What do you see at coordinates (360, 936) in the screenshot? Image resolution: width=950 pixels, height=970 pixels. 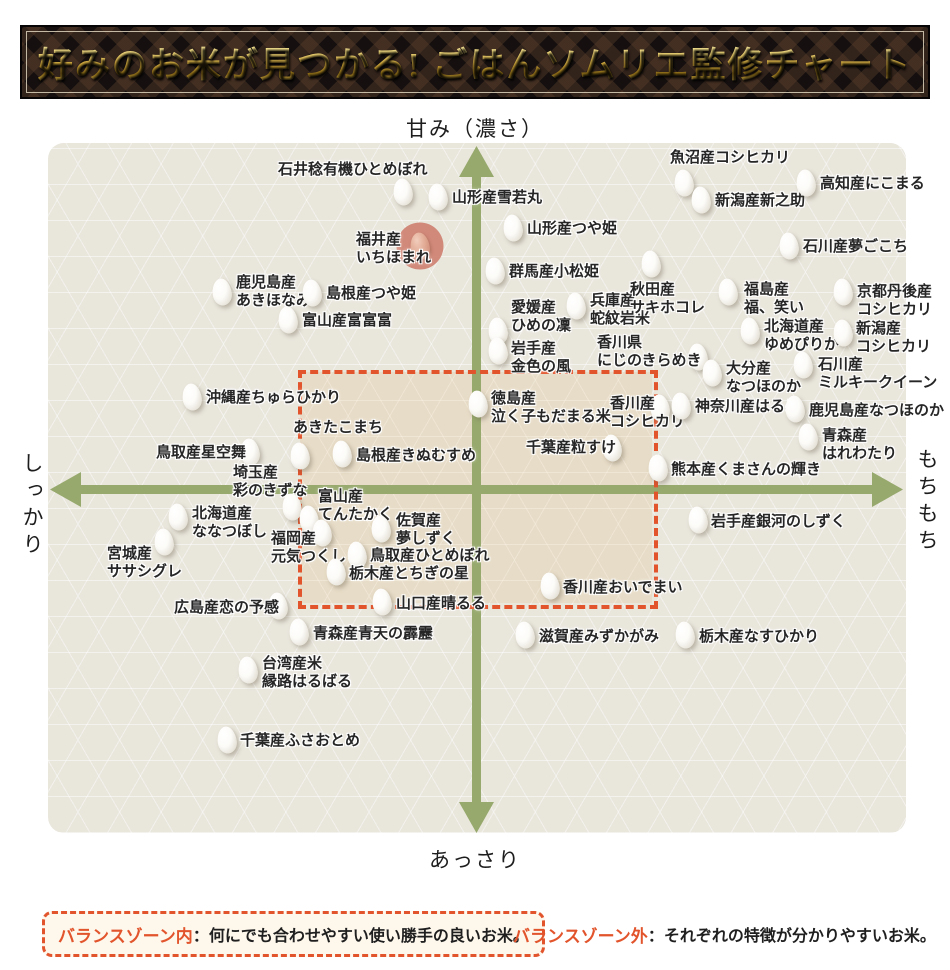 I see `legend-in-desc: ：何にでも合わせやすい使い勝手の良いお米。` at bounding box center [360, 936].